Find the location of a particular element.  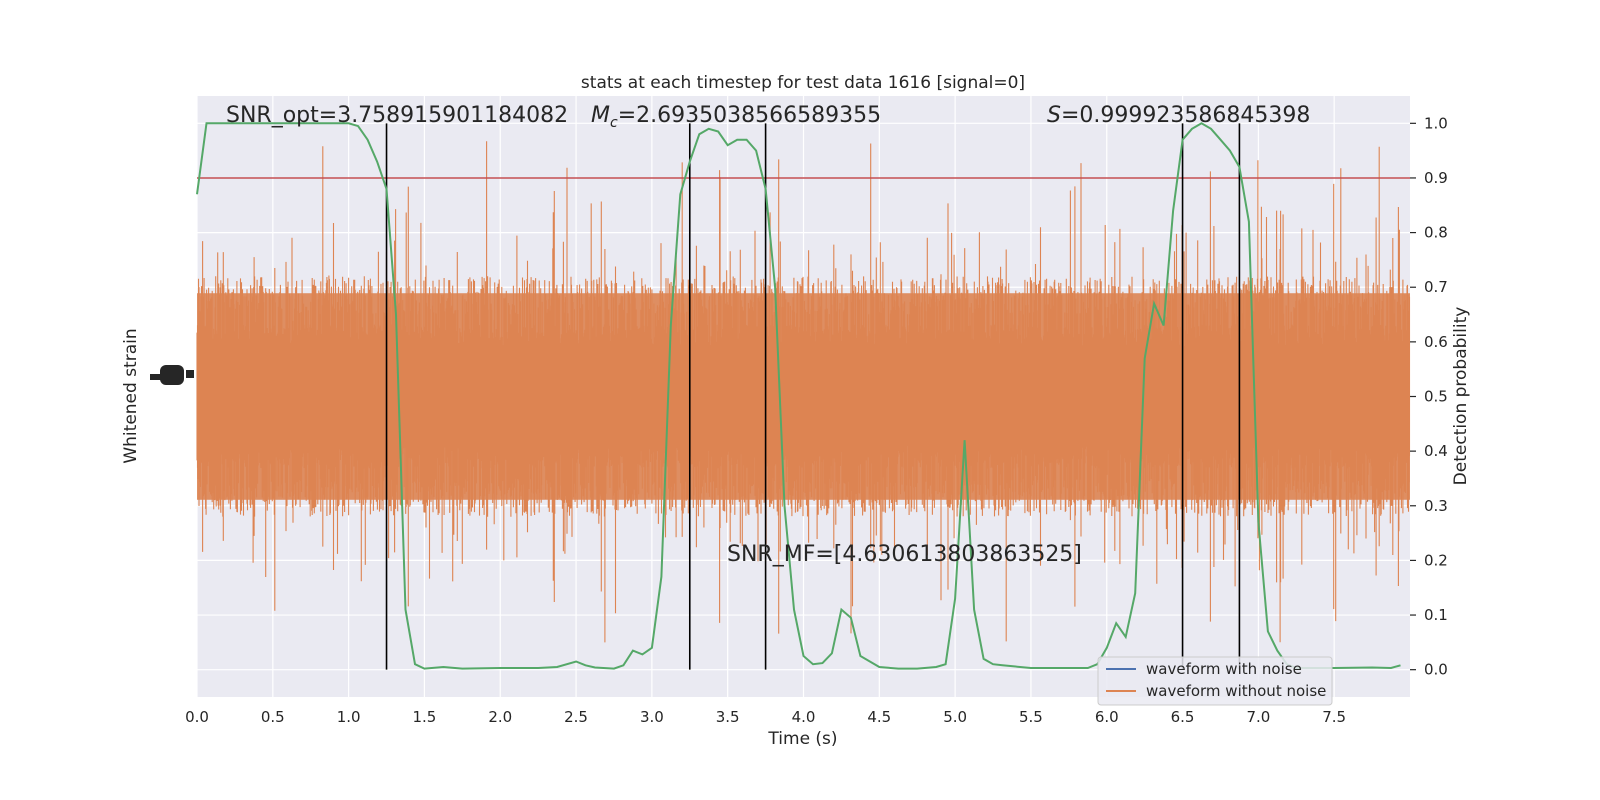

x-tick-label: 0.5 is located at coordinates (273, 717).